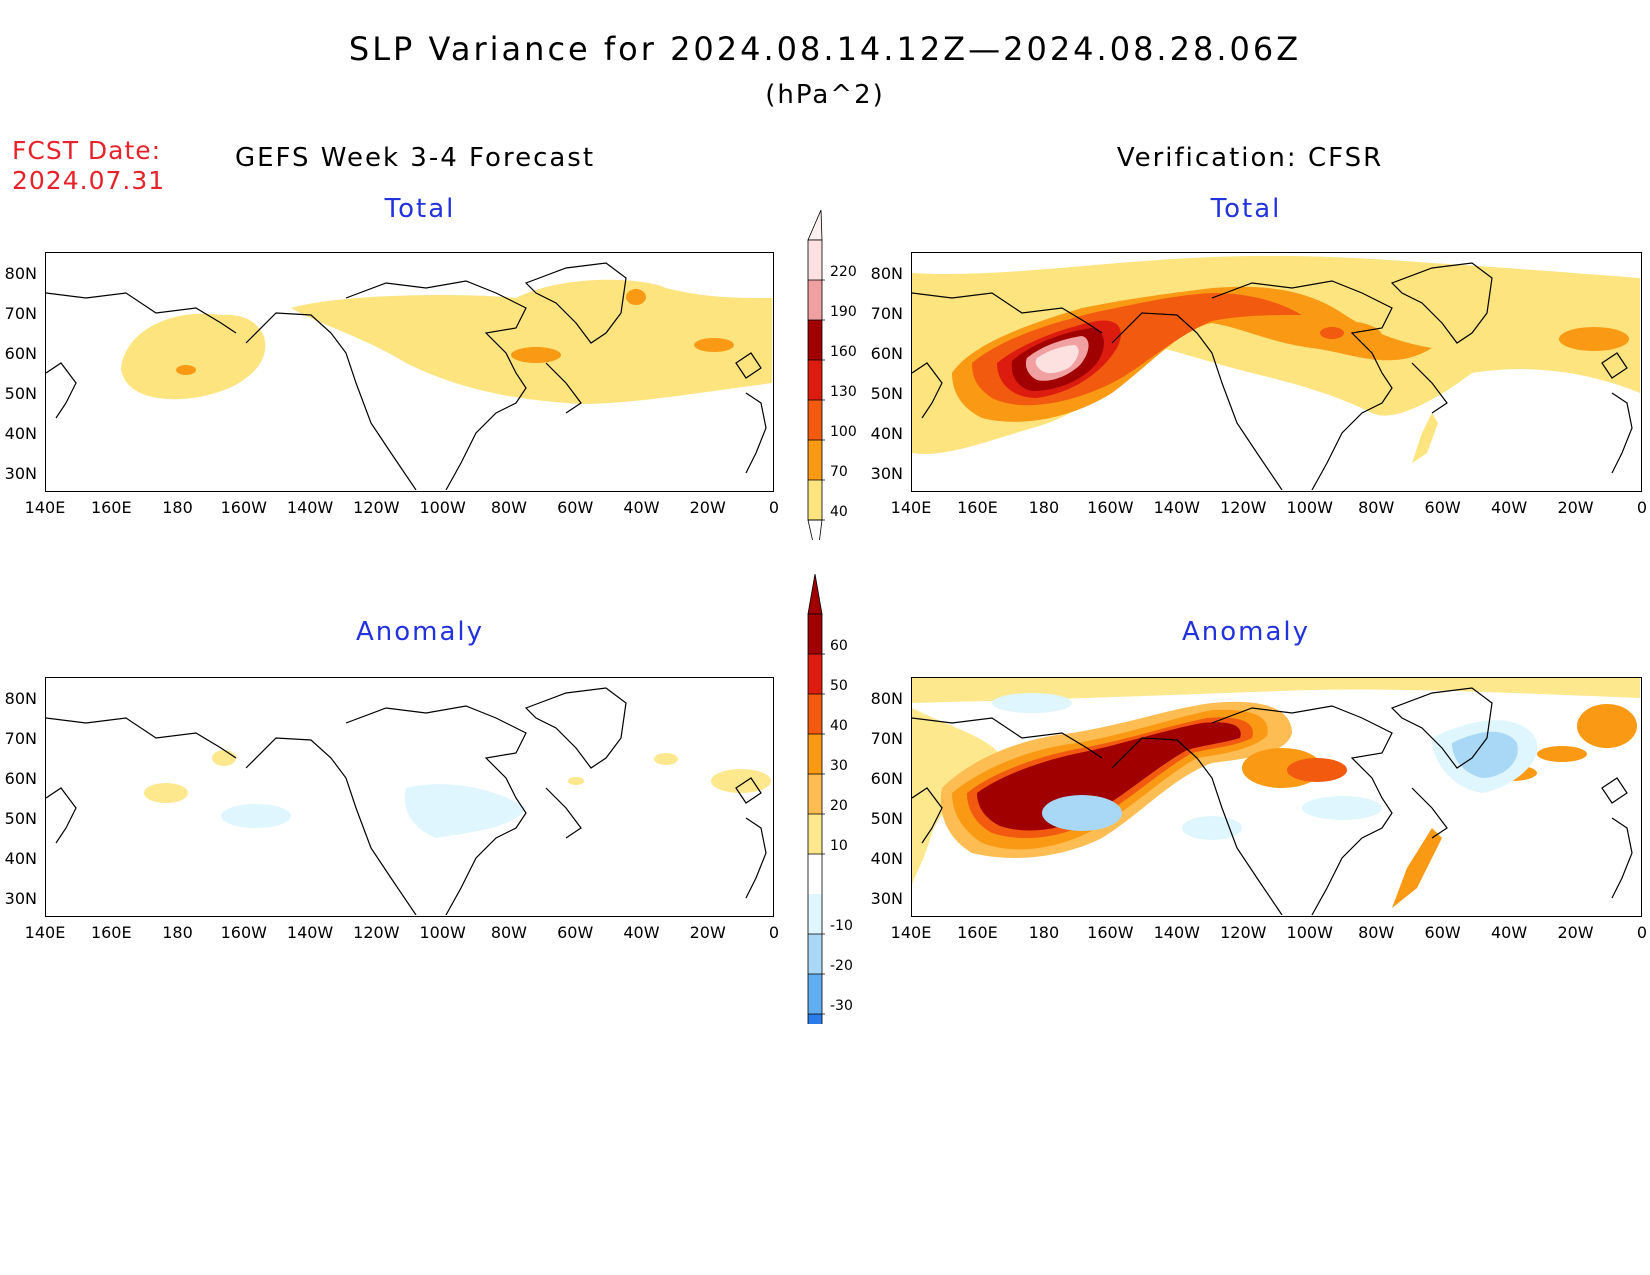 This screenshot has width=1650, height=1275. I want to click on panel-title-forecast-total: Total, so click(420, 209).